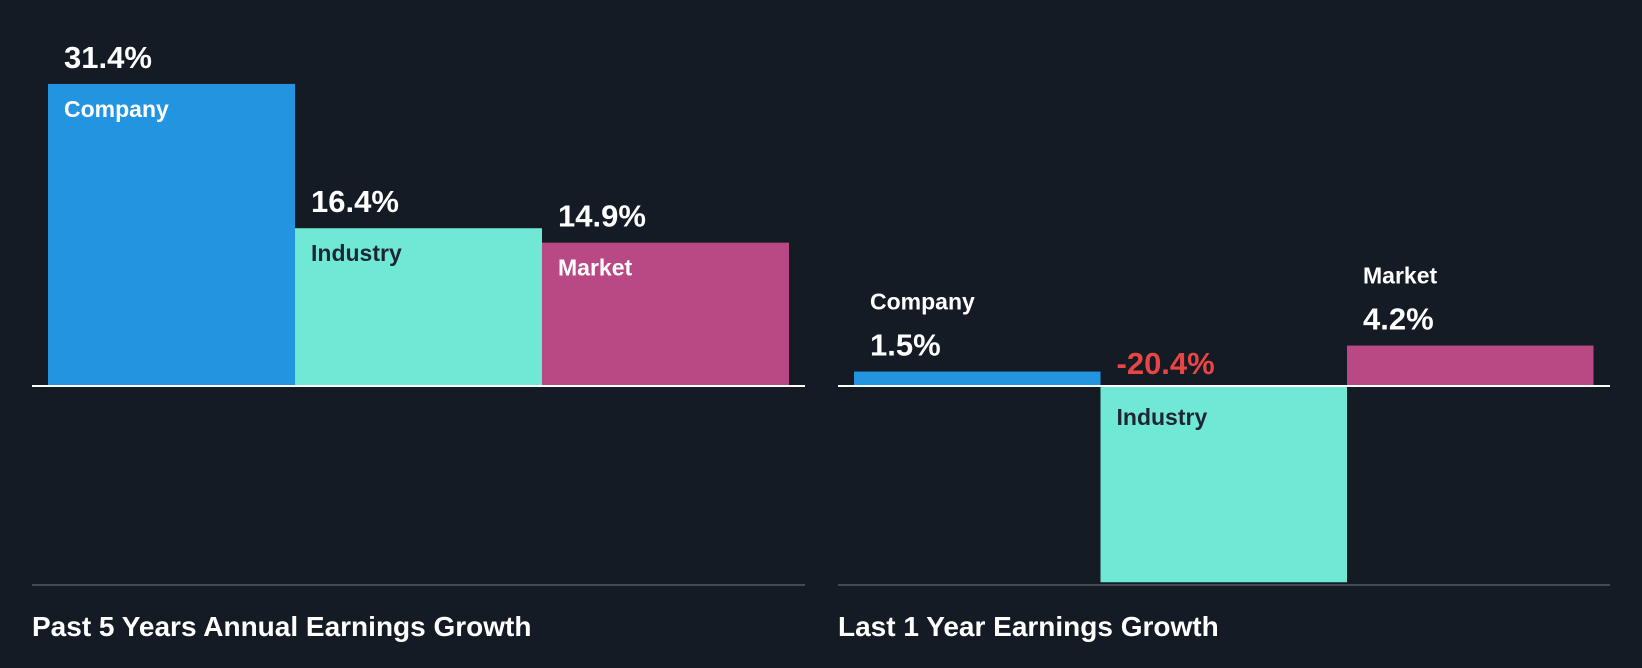 This screenshot has height=668, width=1642. I want to click on data-label: 14.9%, so click(602, 216).